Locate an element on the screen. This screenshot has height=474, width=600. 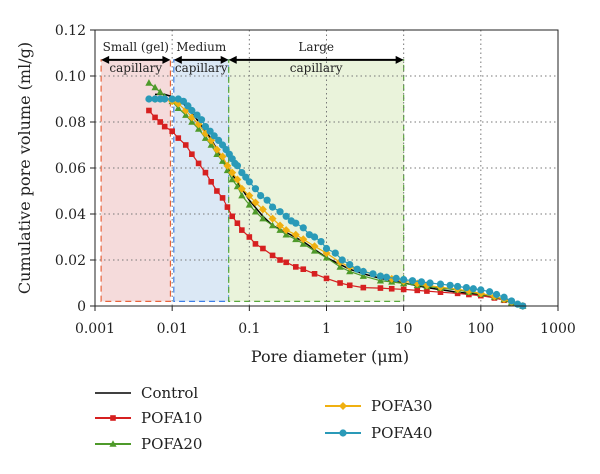
legend-item-control: Control is located at coordinates (146, 393).